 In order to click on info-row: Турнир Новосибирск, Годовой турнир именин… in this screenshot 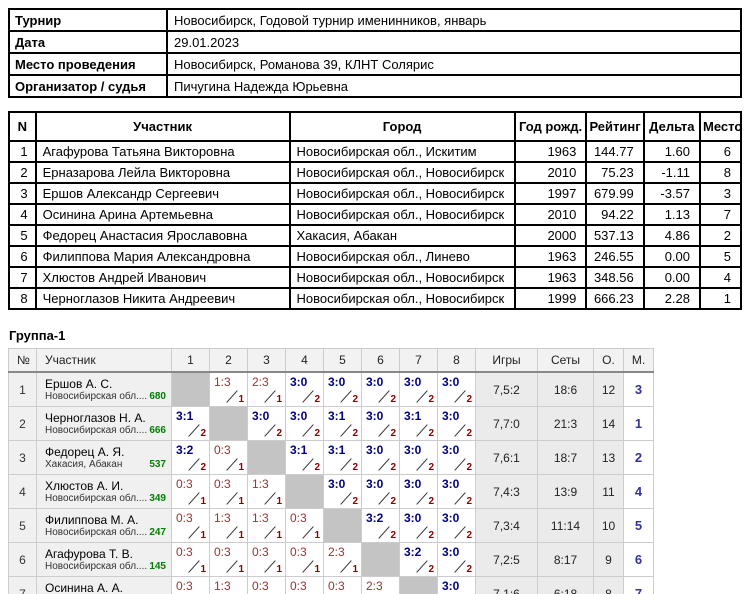, I will do `click(375, 20)`.